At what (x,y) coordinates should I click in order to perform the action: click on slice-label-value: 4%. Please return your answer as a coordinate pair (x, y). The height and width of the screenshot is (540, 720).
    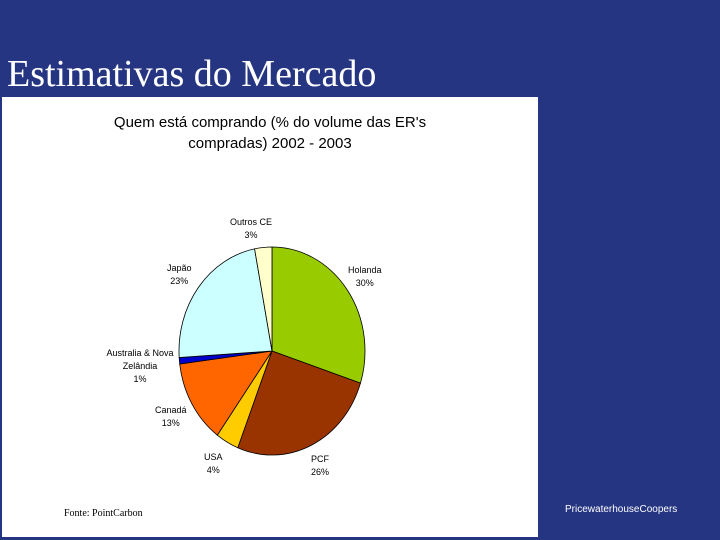
    Looking at the image, I should click on (213, 470).